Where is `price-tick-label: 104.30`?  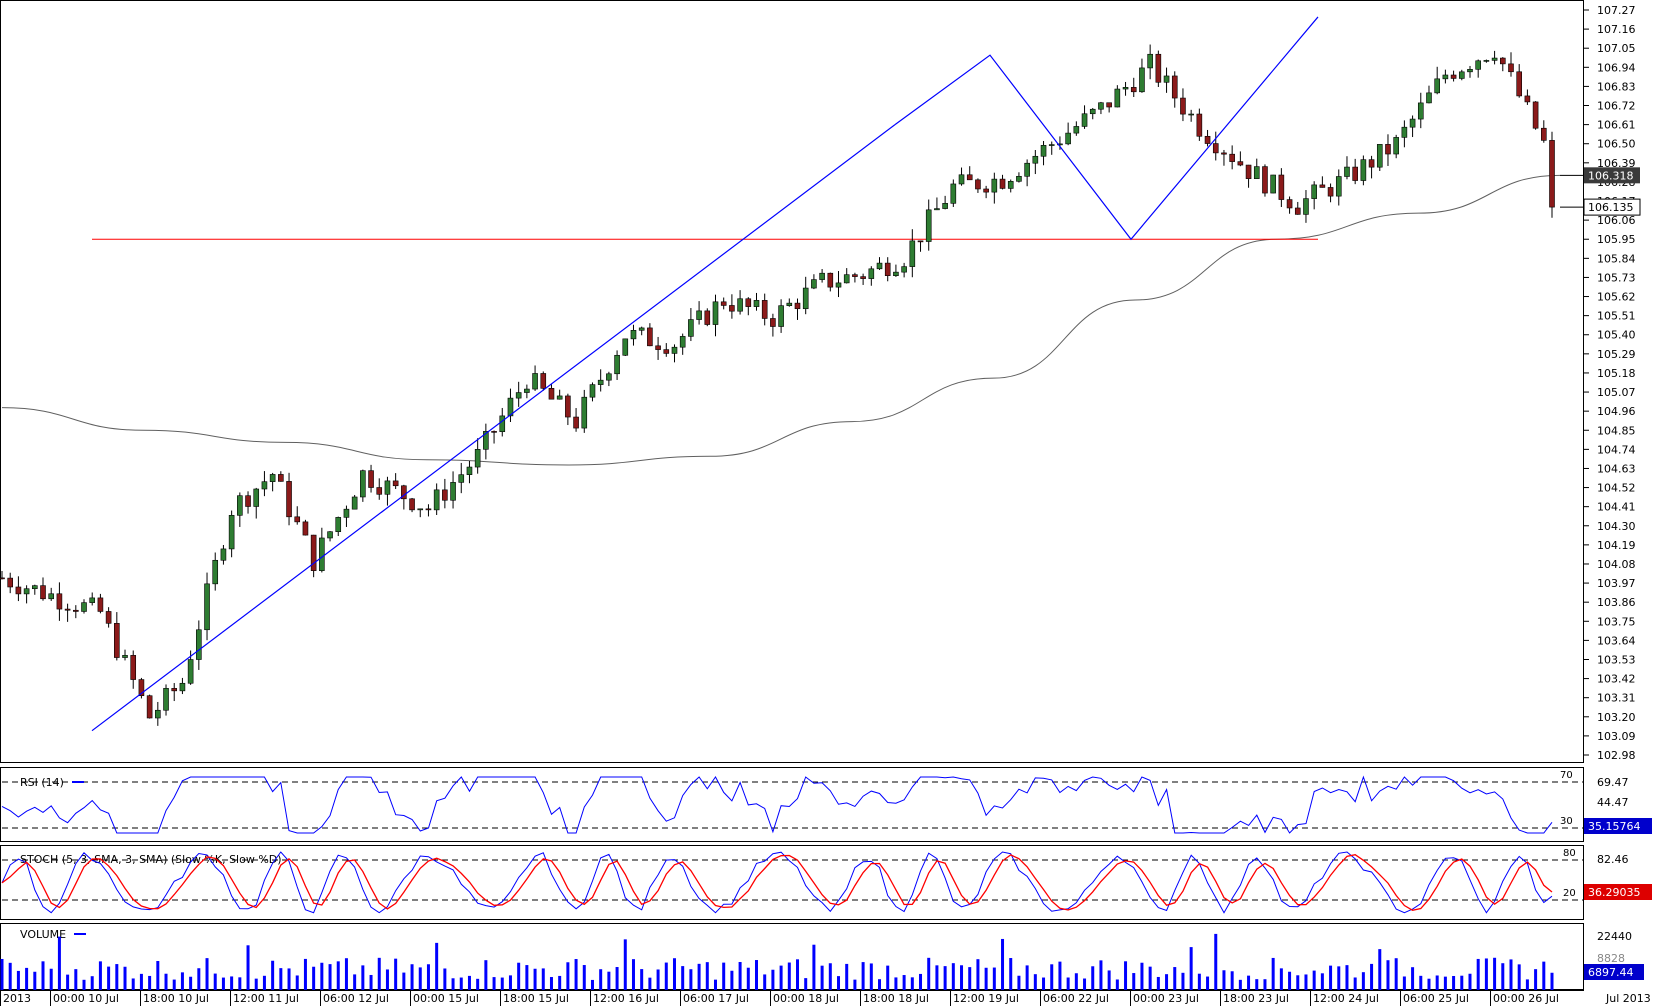 price-tick-label: 104.30 is located at coordinates (1616, 526).